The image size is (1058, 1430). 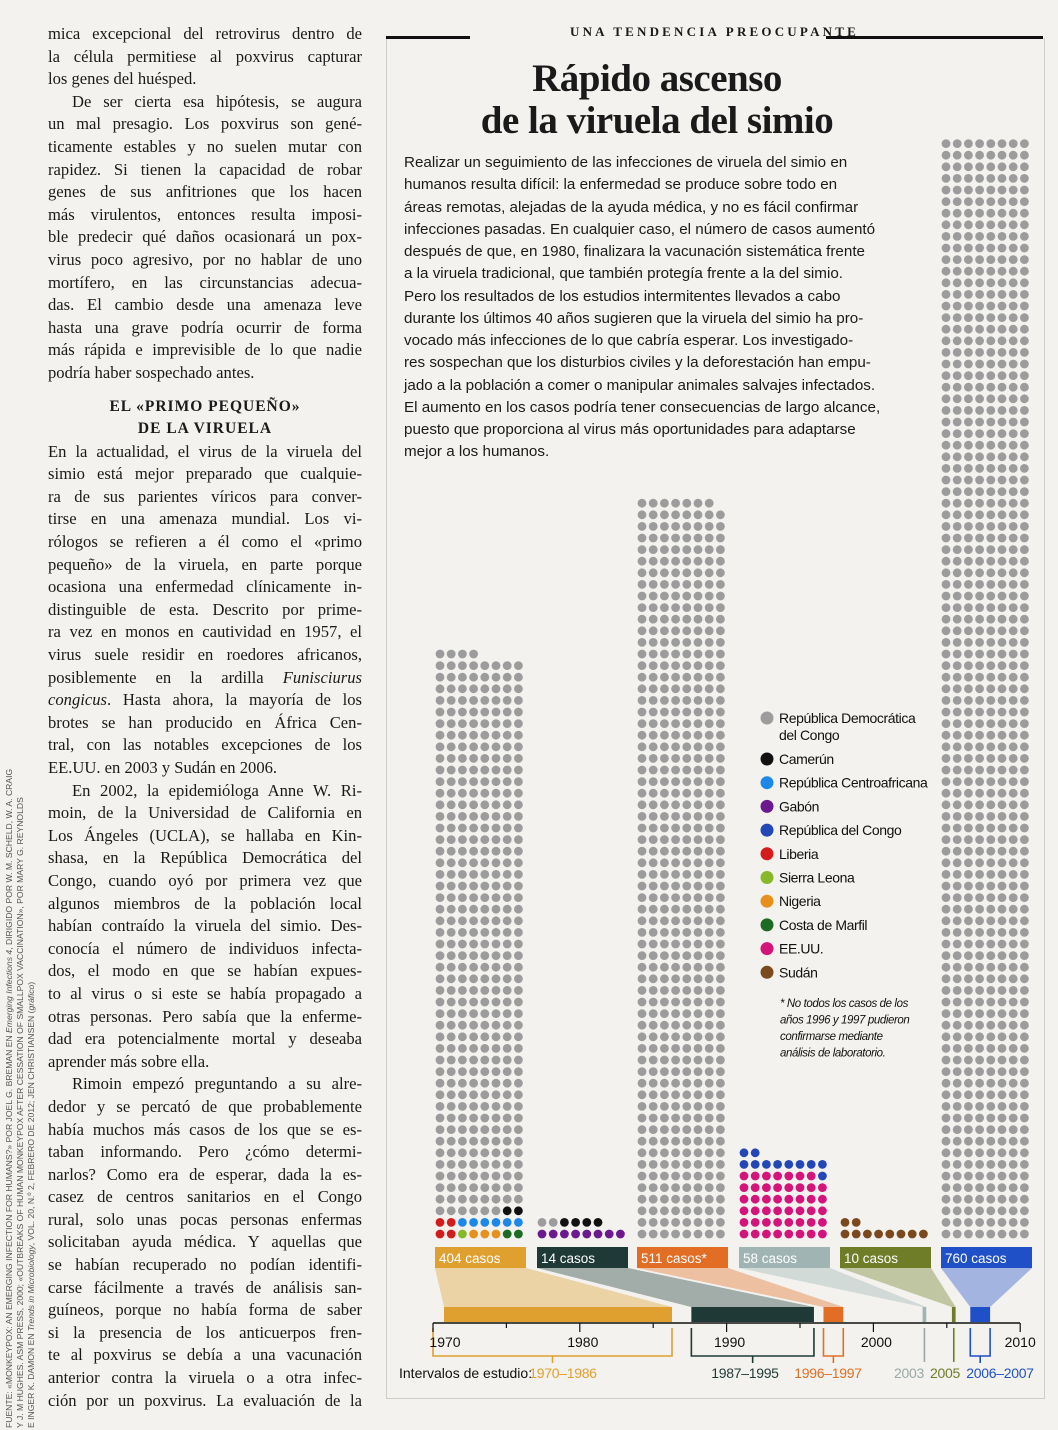 What do you see at coordinates (205, 858) in the screenshot?
I see `text-line: shasa, en la República Democrática del` at bounding box center [205, 858].